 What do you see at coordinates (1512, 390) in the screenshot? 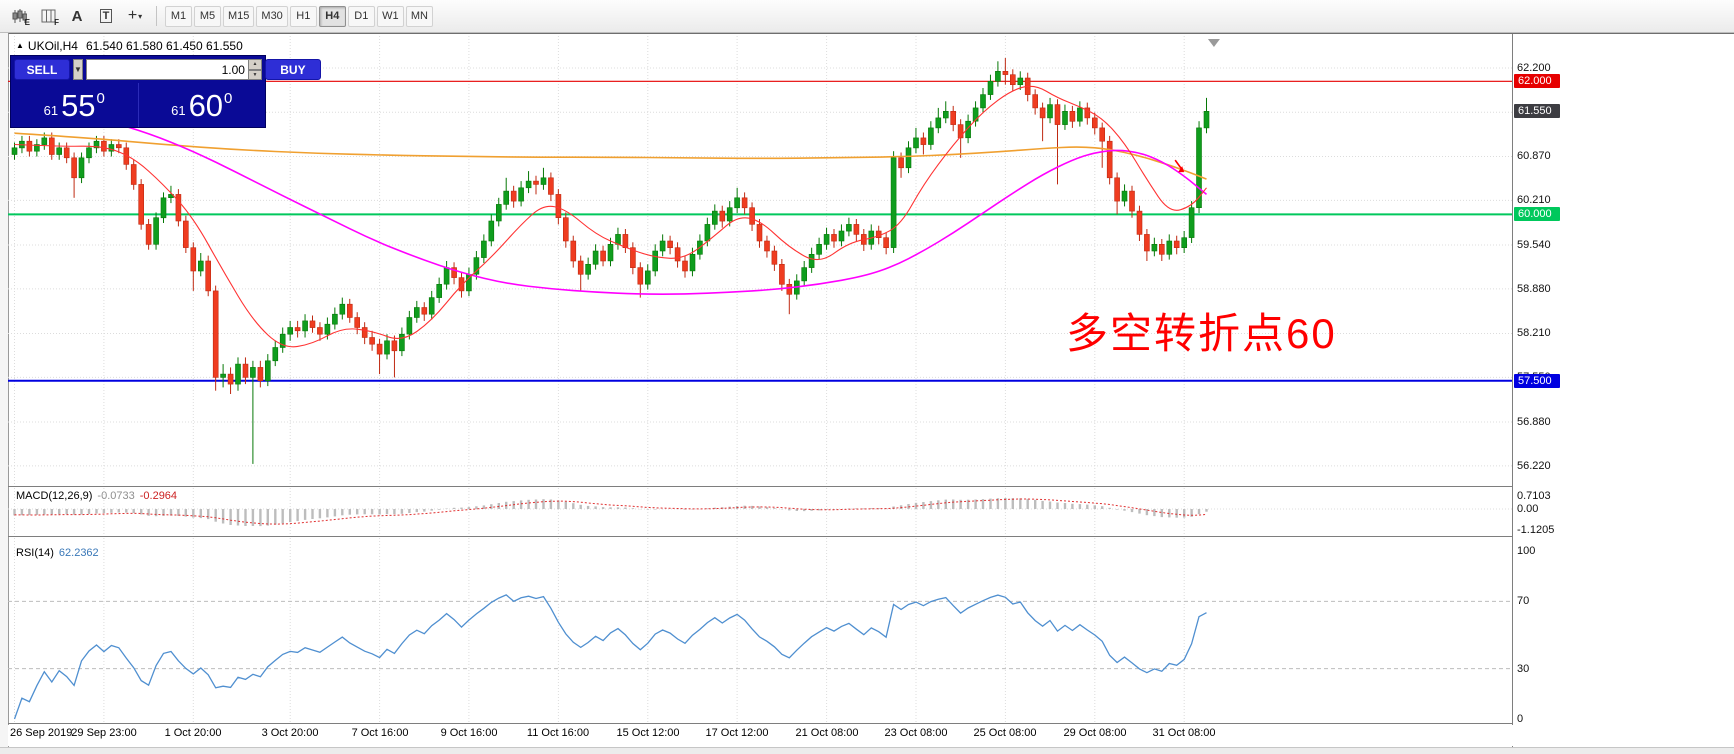
I see `price-axis-divider` at bounding box center [1512, 390].